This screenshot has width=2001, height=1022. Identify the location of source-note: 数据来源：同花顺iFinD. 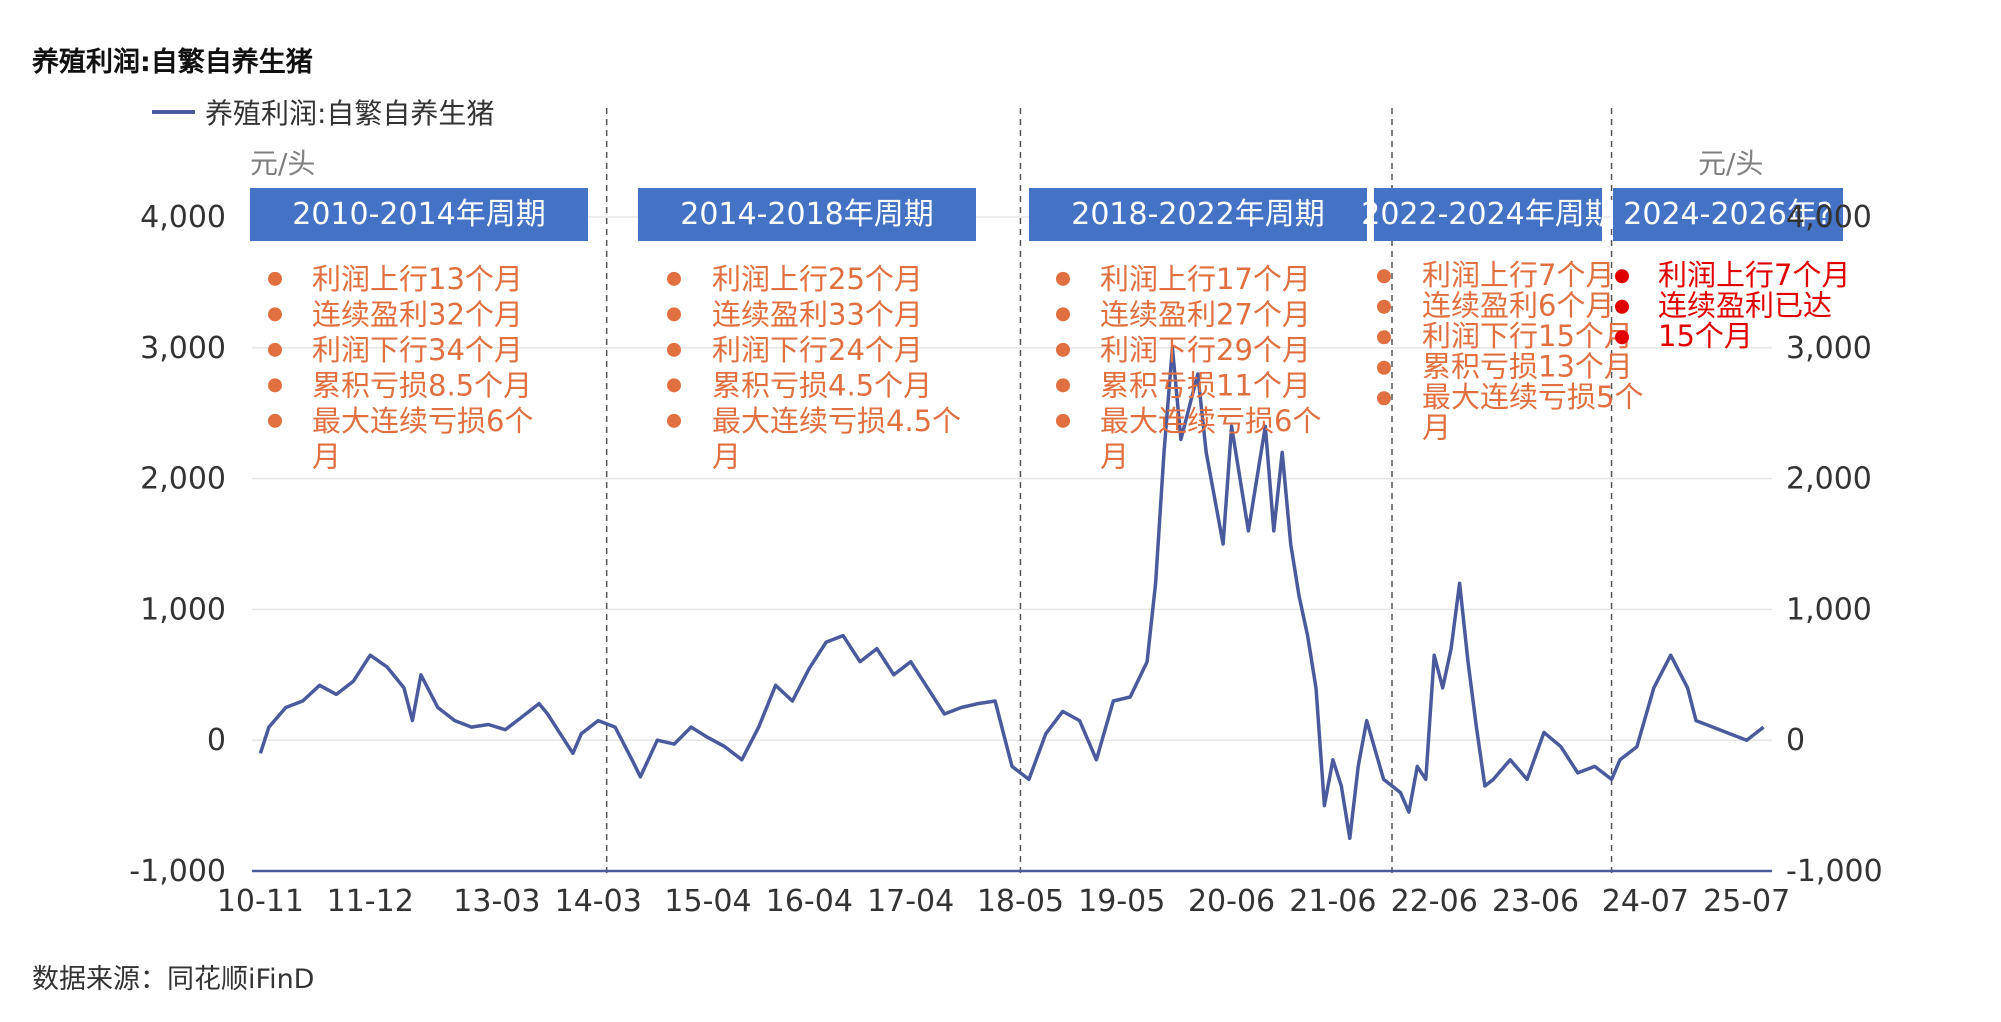
(173, 979).